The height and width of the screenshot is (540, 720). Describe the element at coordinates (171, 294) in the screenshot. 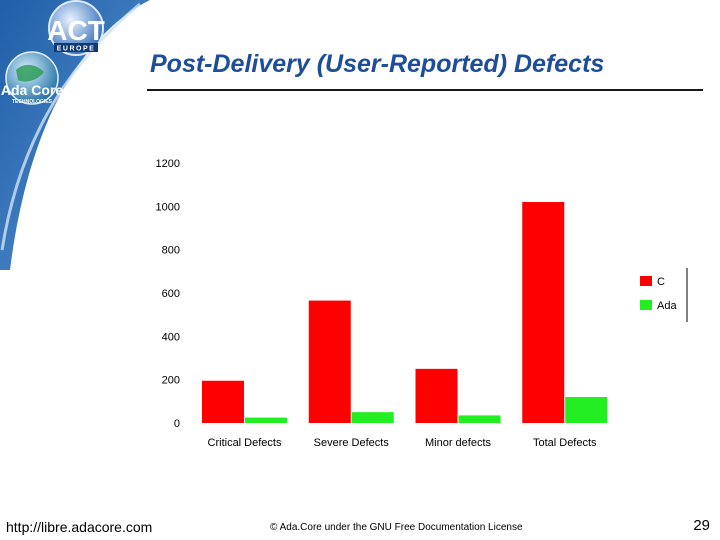

I see `y-tick-label: 600` at that location.